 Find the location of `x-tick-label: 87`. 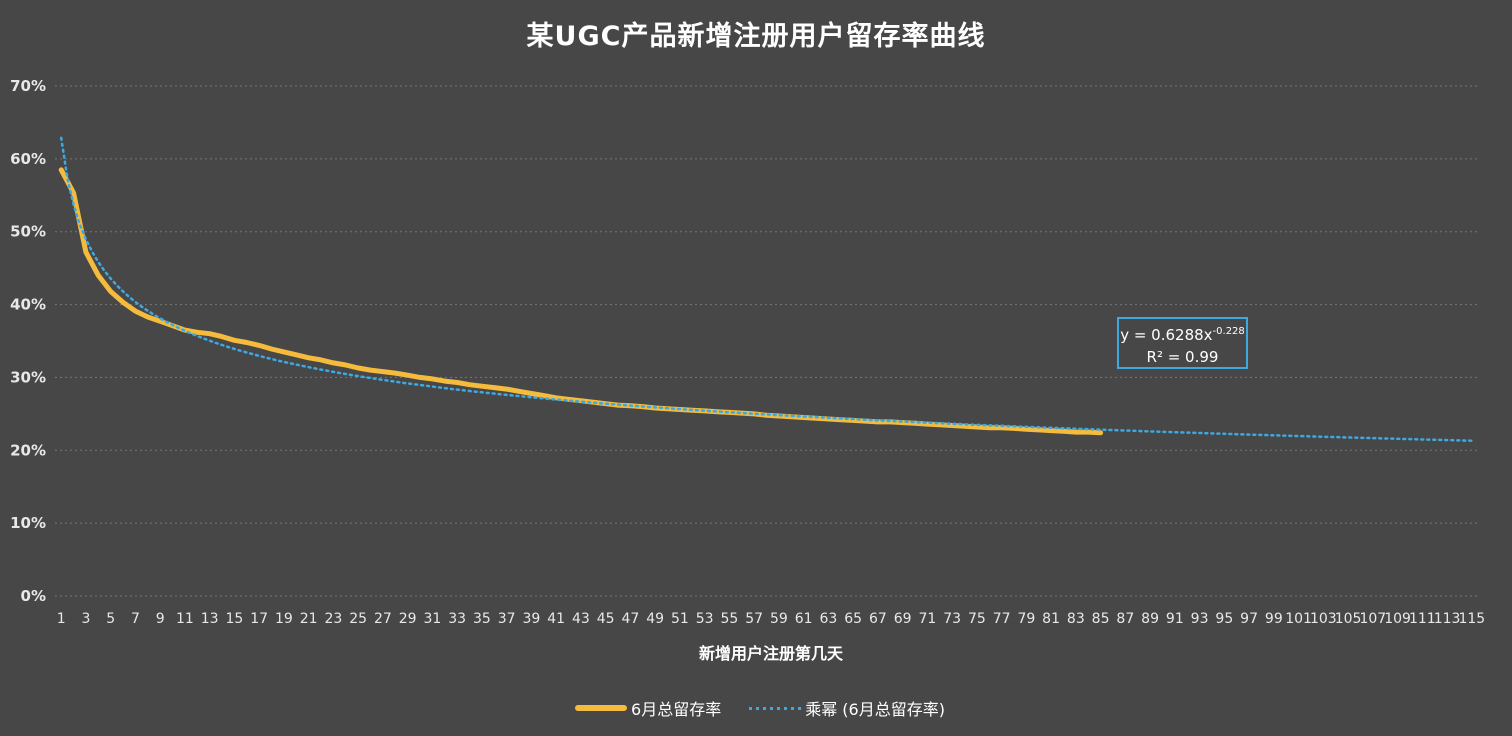

x-tick-label: 87 is located at coordinates (1125, 619).